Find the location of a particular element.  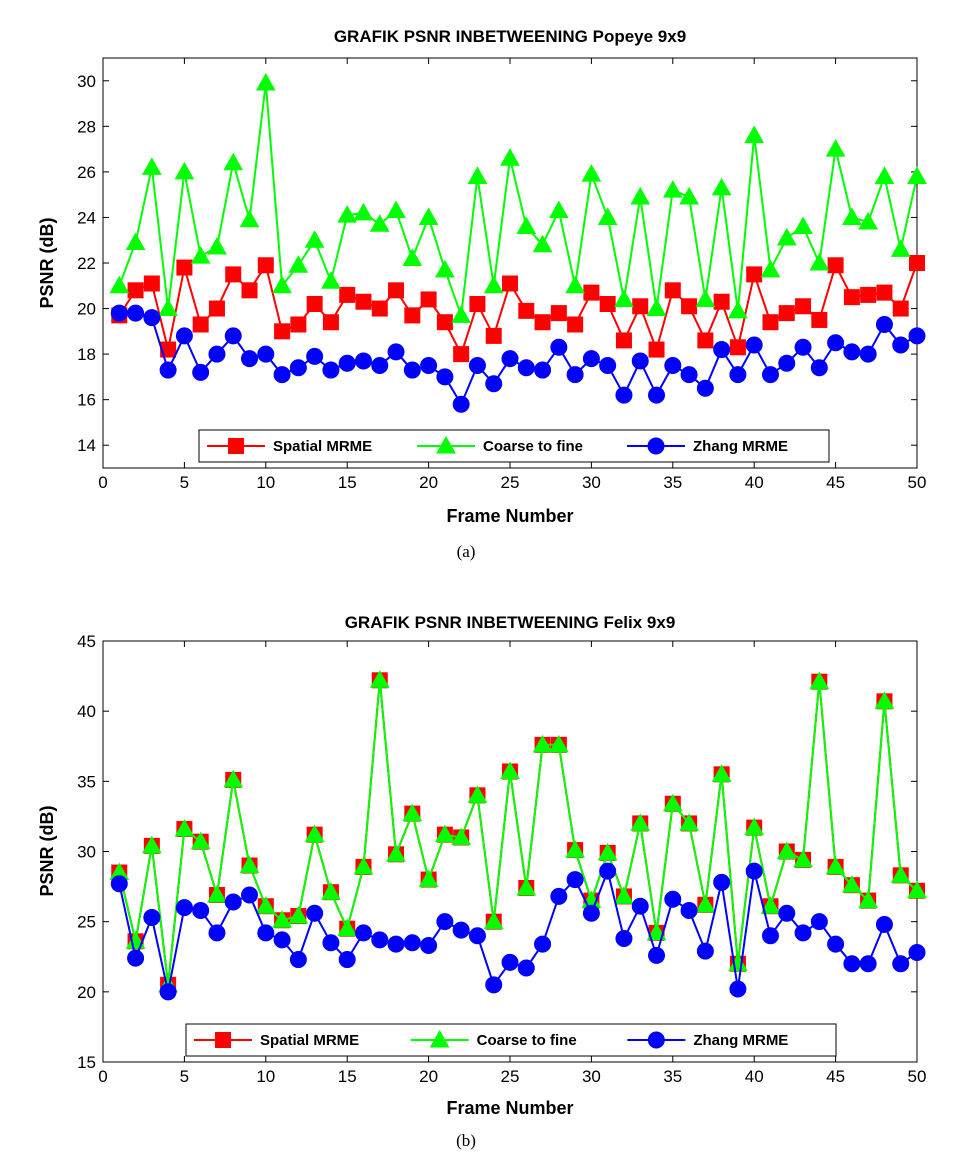

x-tick-label: 0 is located at coordinates (102, 1076).